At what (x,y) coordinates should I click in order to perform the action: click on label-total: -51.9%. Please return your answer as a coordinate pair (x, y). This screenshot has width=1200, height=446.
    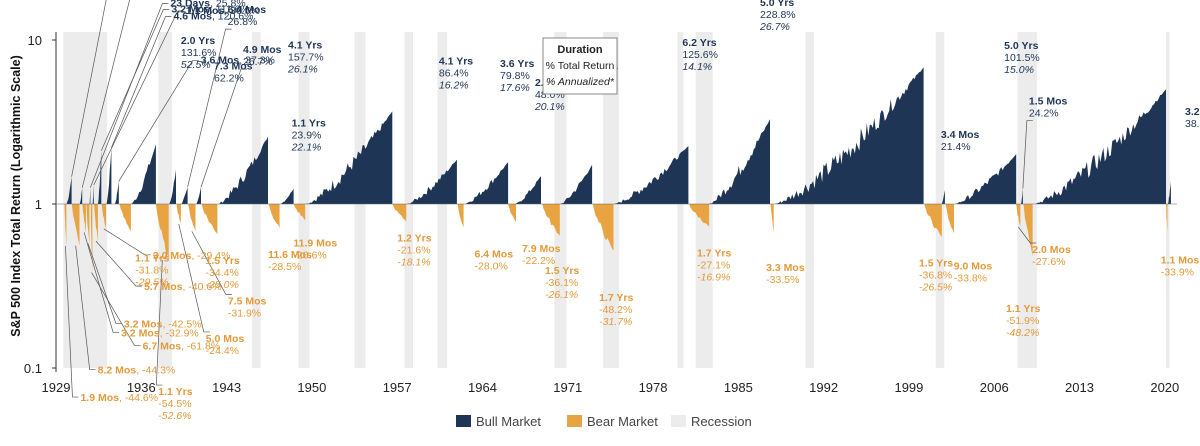
    Looking at the image, I should click on (1022, 321).